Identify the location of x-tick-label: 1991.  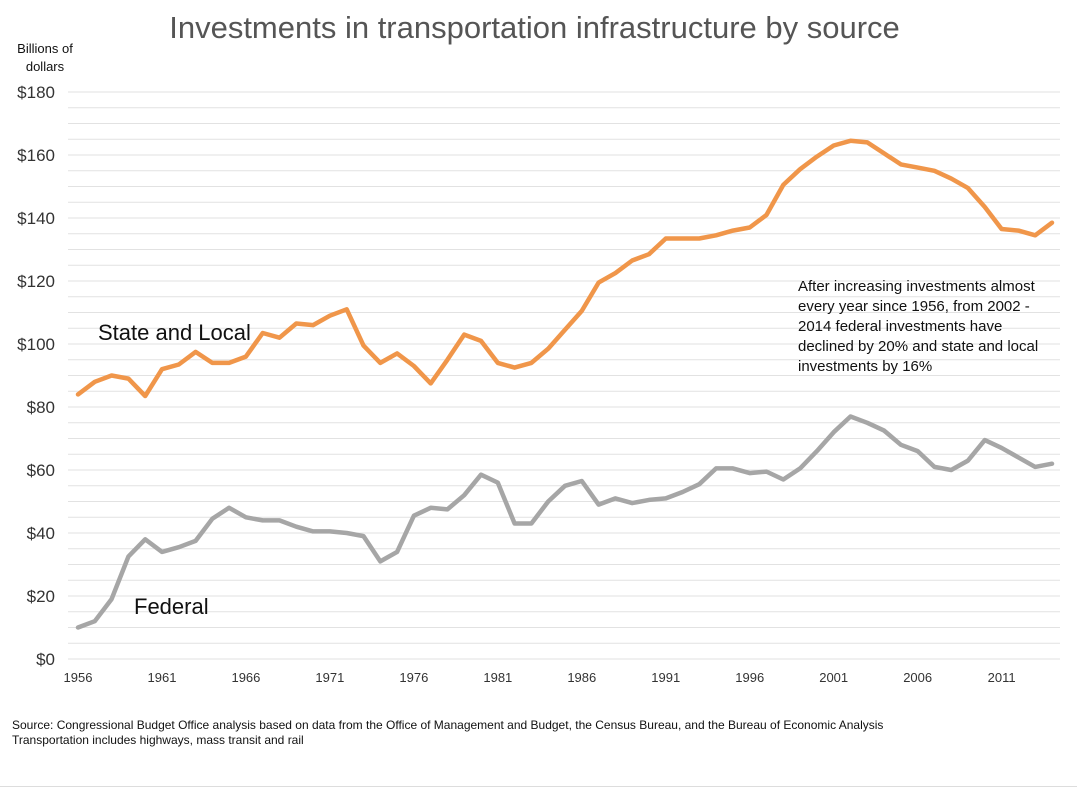
(665, 677).